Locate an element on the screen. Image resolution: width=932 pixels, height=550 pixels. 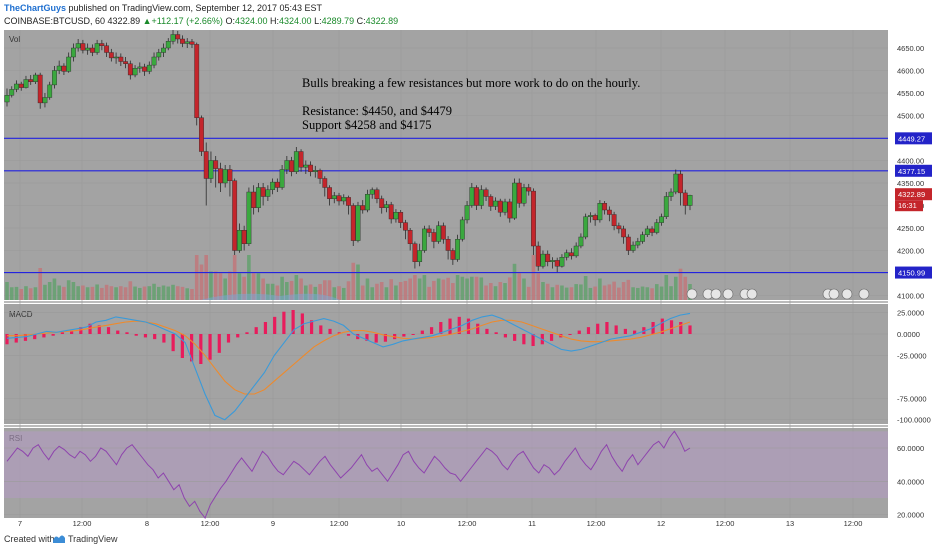
countdown-label: 16:31 is located at coordinates (907, 205).